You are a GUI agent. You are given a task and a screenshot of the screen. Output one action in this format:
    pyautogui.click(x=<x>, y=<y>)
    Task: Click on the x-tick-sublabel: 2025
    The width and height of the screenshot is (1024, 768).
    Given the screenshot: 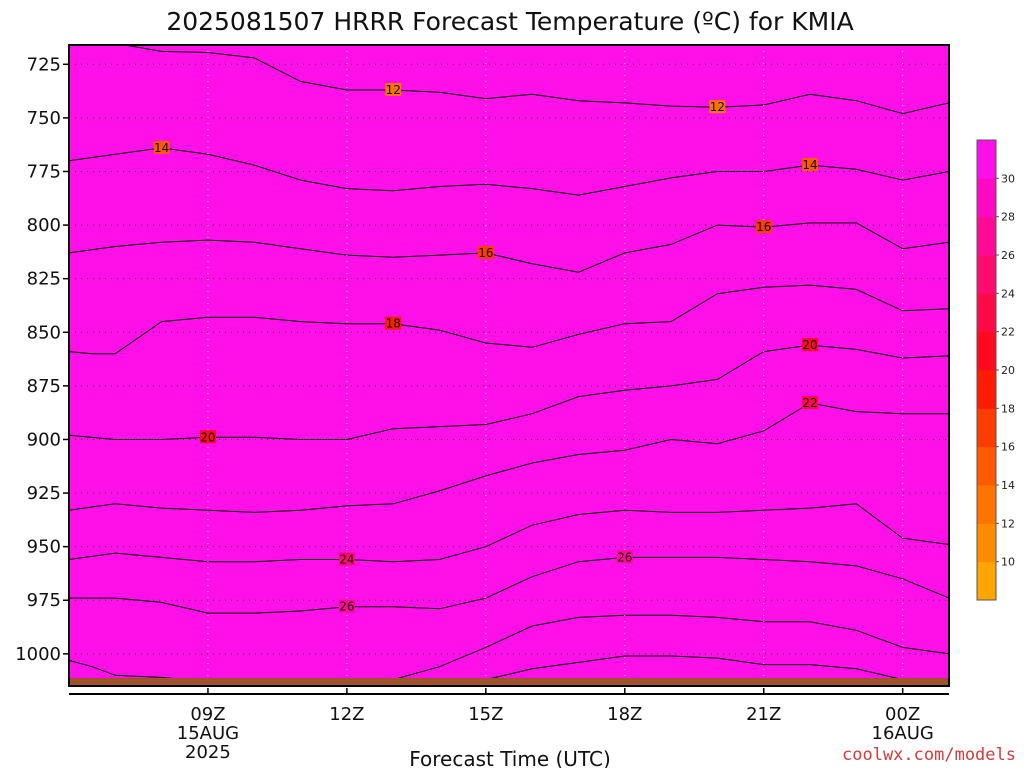 What is the action you would take?
    pyautogui.click(x=208, y=752)
    